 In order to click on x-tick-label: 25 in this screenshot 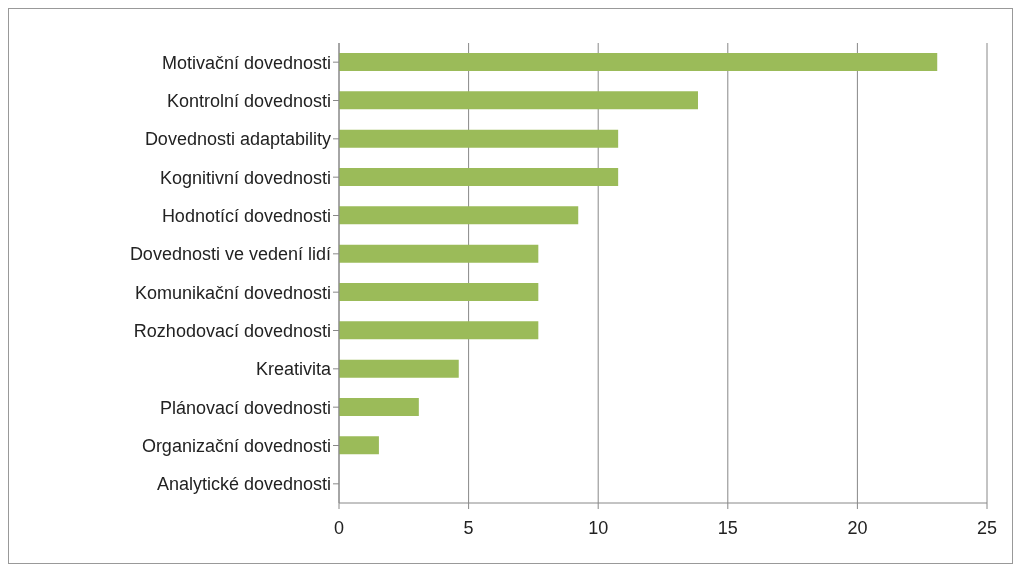, I will do `click(987, 527)`.